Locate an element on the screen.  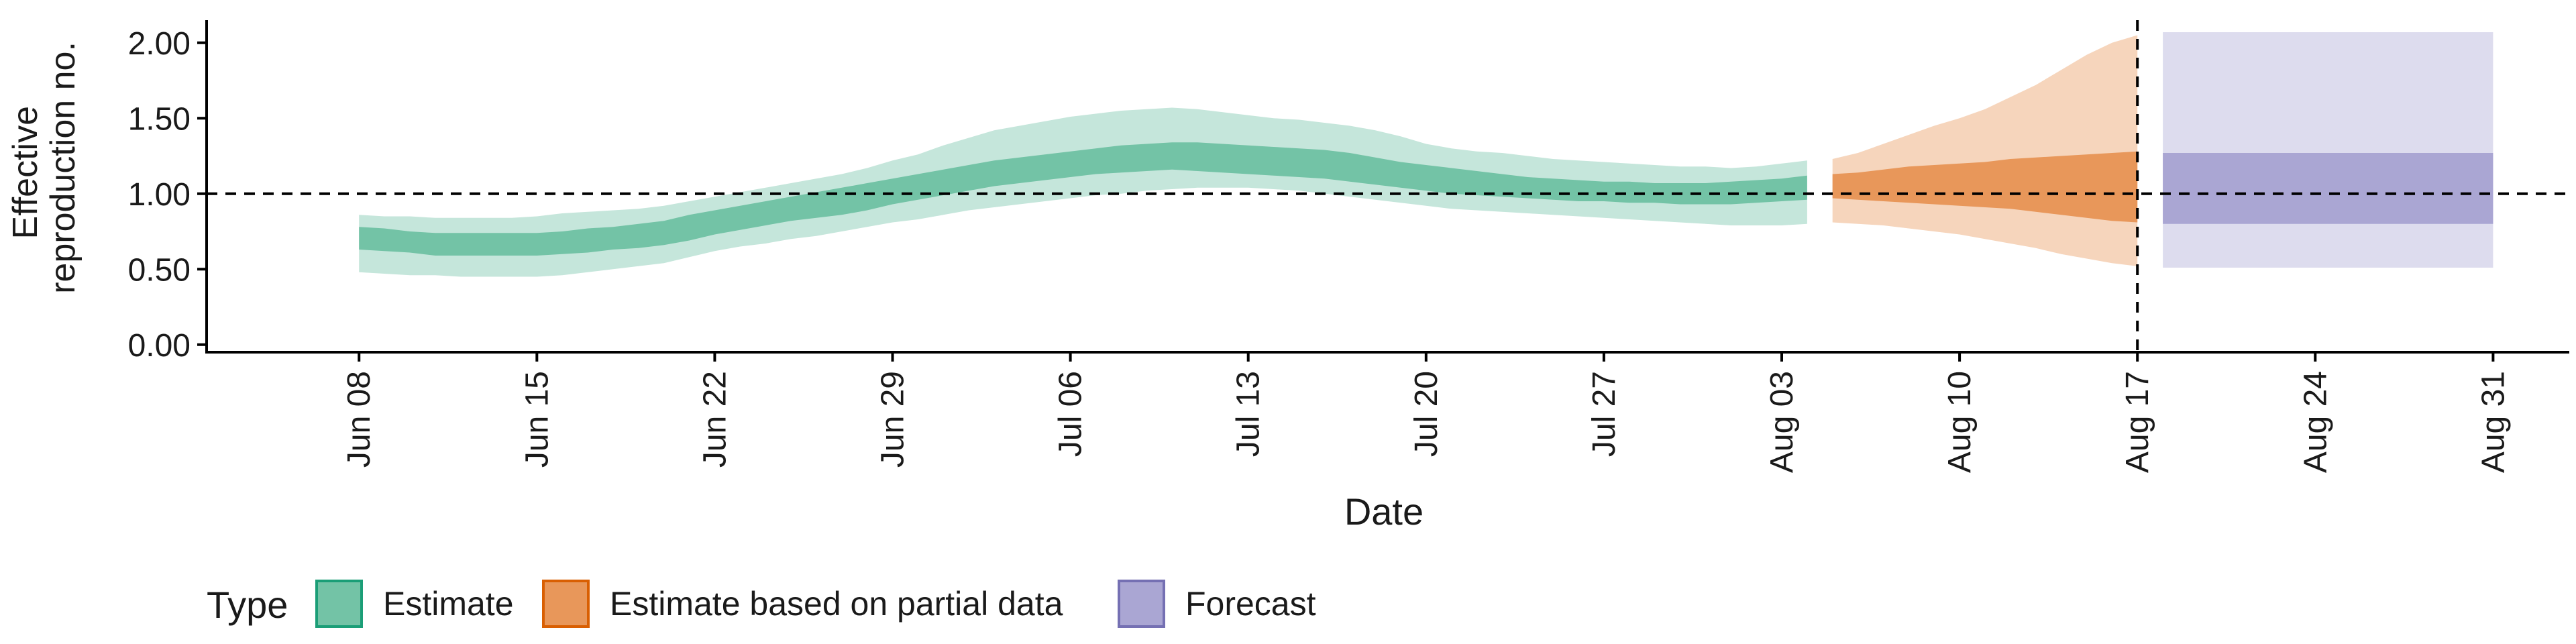
legend-key-partial is located at coordinates (566, 604).